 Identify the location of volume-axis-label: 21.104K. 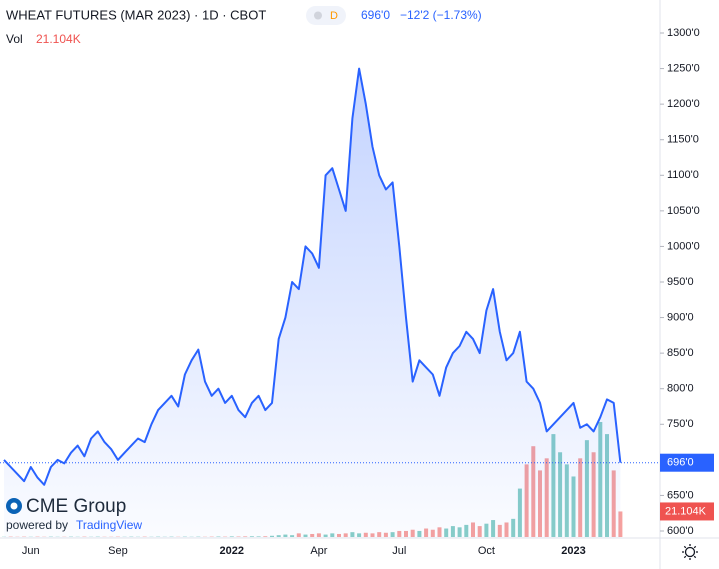
(686, 511).